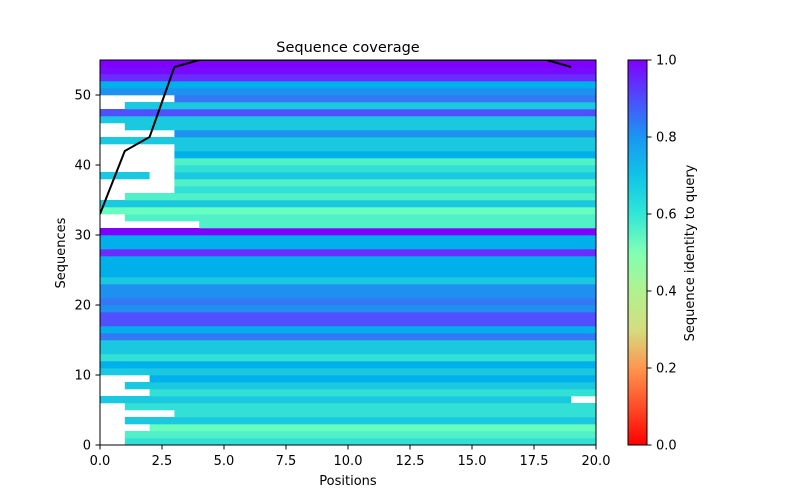 The image size is (800, 504). I want to click on x-tick-label: 12.5, so click(410, 461).